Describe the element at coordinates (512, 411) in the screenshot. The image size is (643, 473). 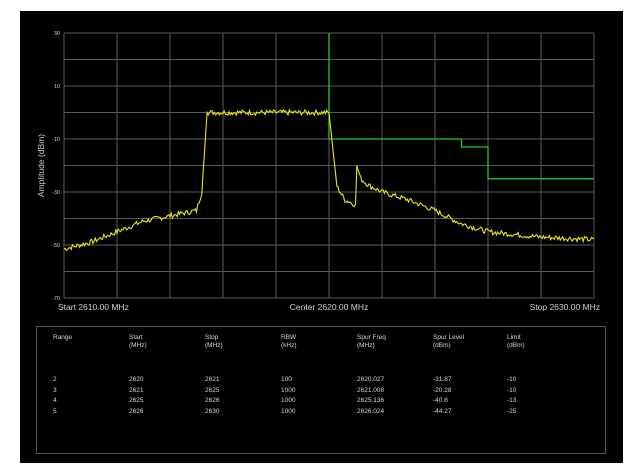
I see `table-cell: -25` at that location.